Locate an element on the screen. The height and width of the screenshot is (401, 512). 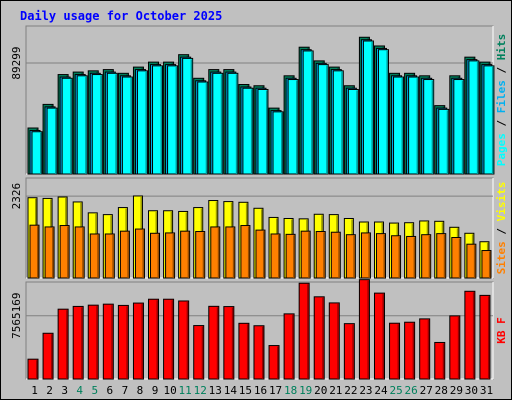
x-tick-label: 18 is located at coordinates (290, 390).